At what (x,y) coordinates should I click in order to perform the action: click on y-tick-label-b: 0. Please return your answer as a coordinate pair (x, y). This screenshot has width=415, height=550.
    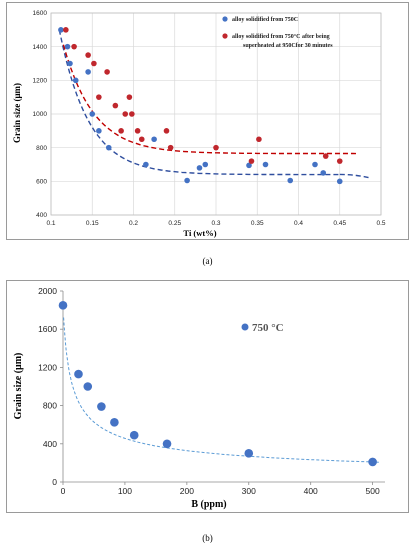
    Looking at the image, I should click on (54, 482).